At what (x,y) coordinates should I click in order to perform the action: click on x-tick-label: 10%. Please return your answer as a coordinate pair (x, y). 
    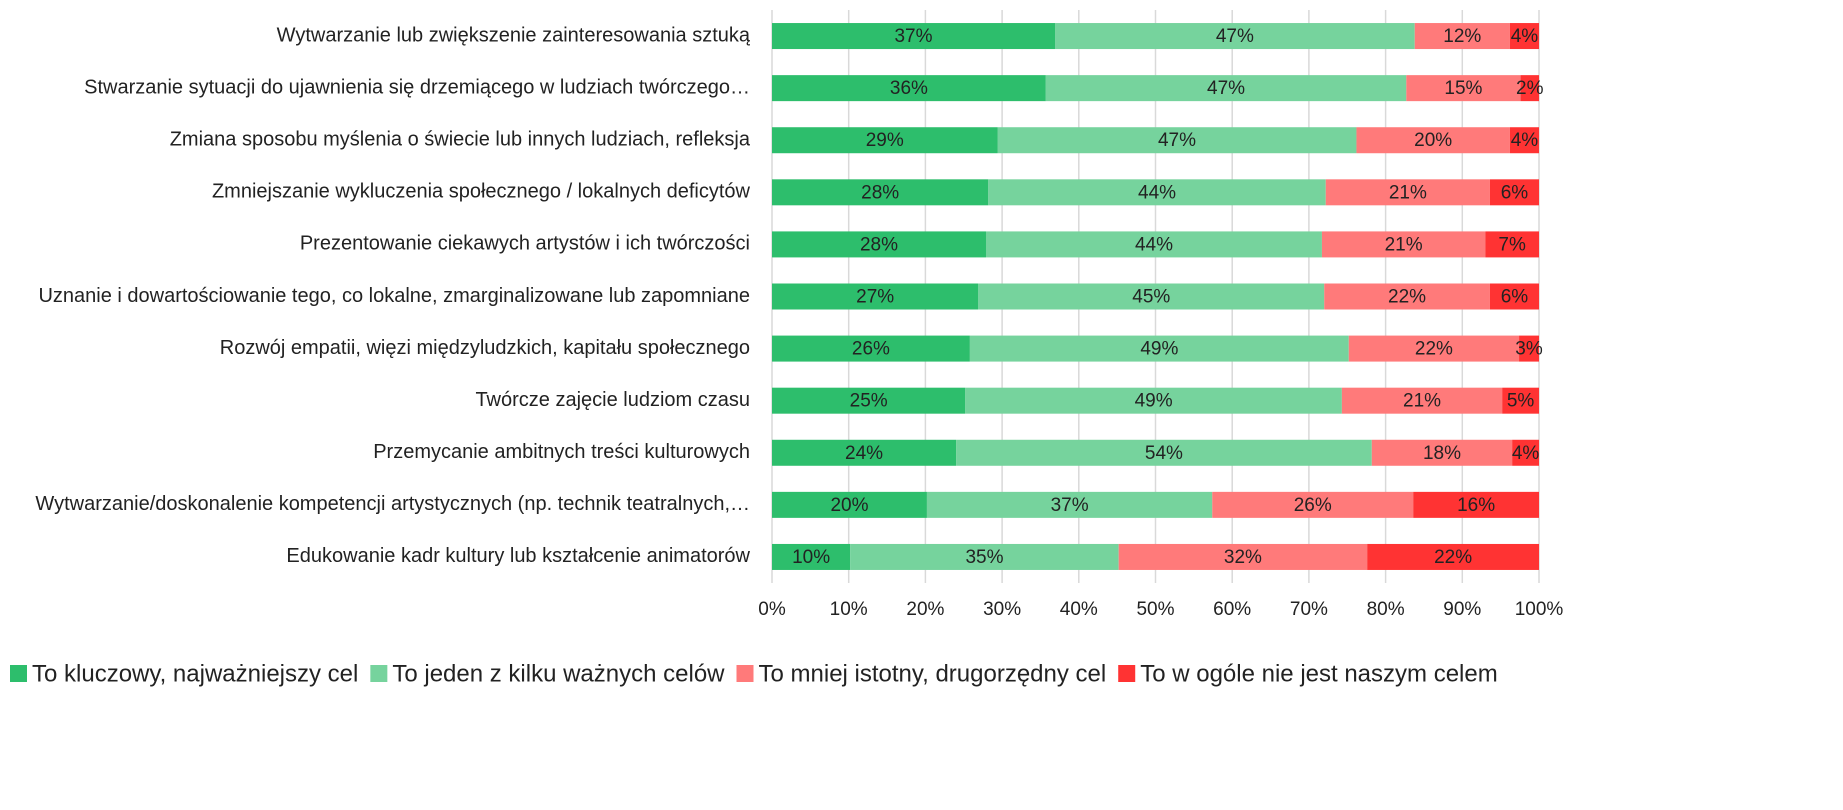
    Looking at the image, I should click on (849, 609).